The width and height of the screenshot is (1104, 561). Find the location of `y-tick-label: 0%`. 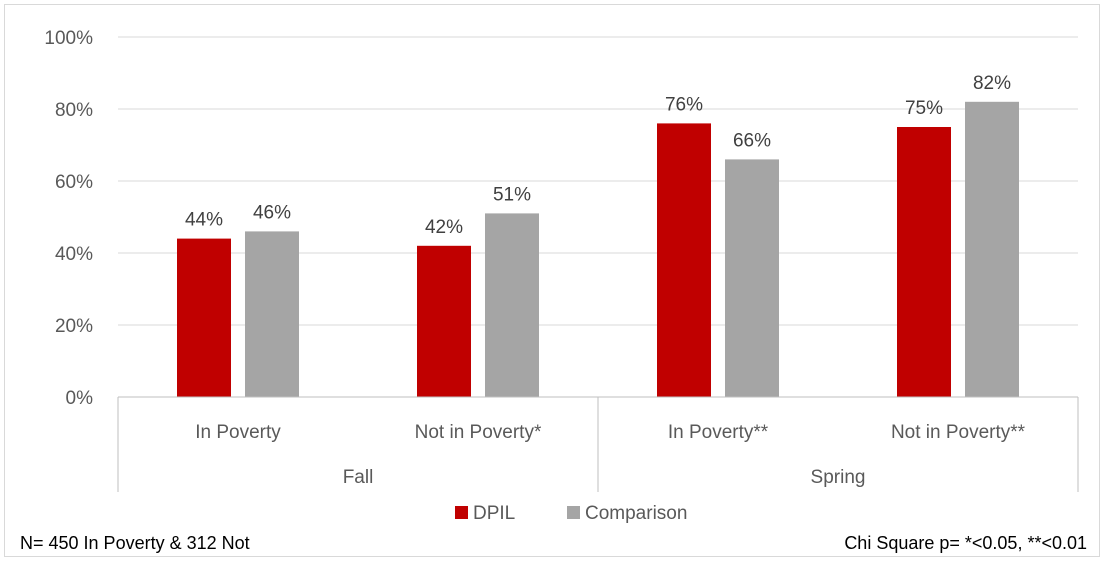

y-tick-label: 0% is located at coordinates (80, 398).